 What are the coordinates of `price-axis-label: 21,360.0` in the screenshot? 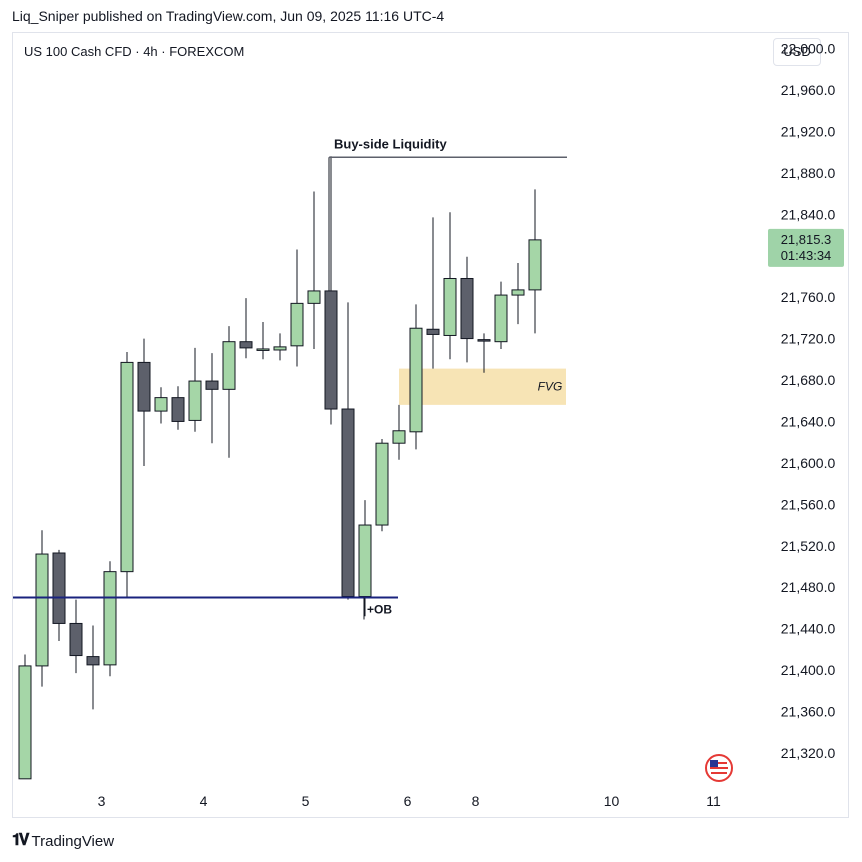 It's located at (808, 711).